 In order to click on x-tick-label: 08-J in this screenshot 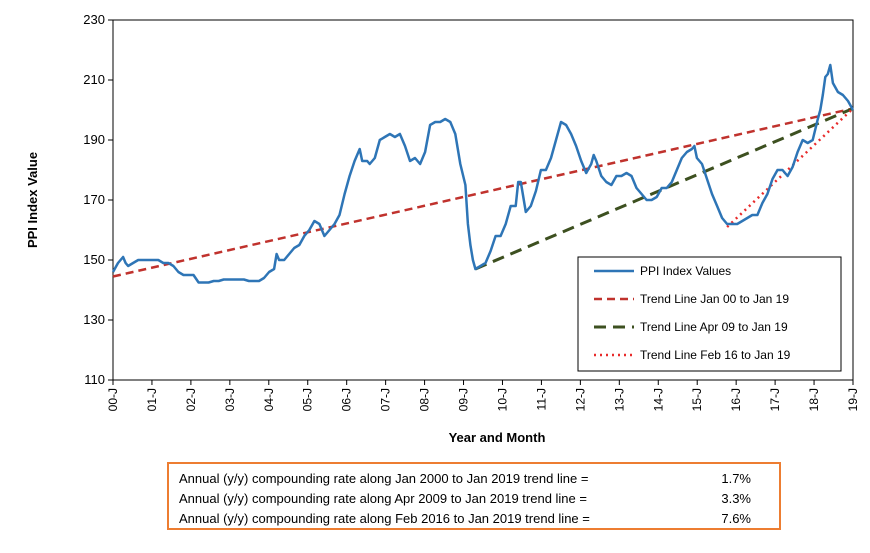, I will do `click(425, 399)`.